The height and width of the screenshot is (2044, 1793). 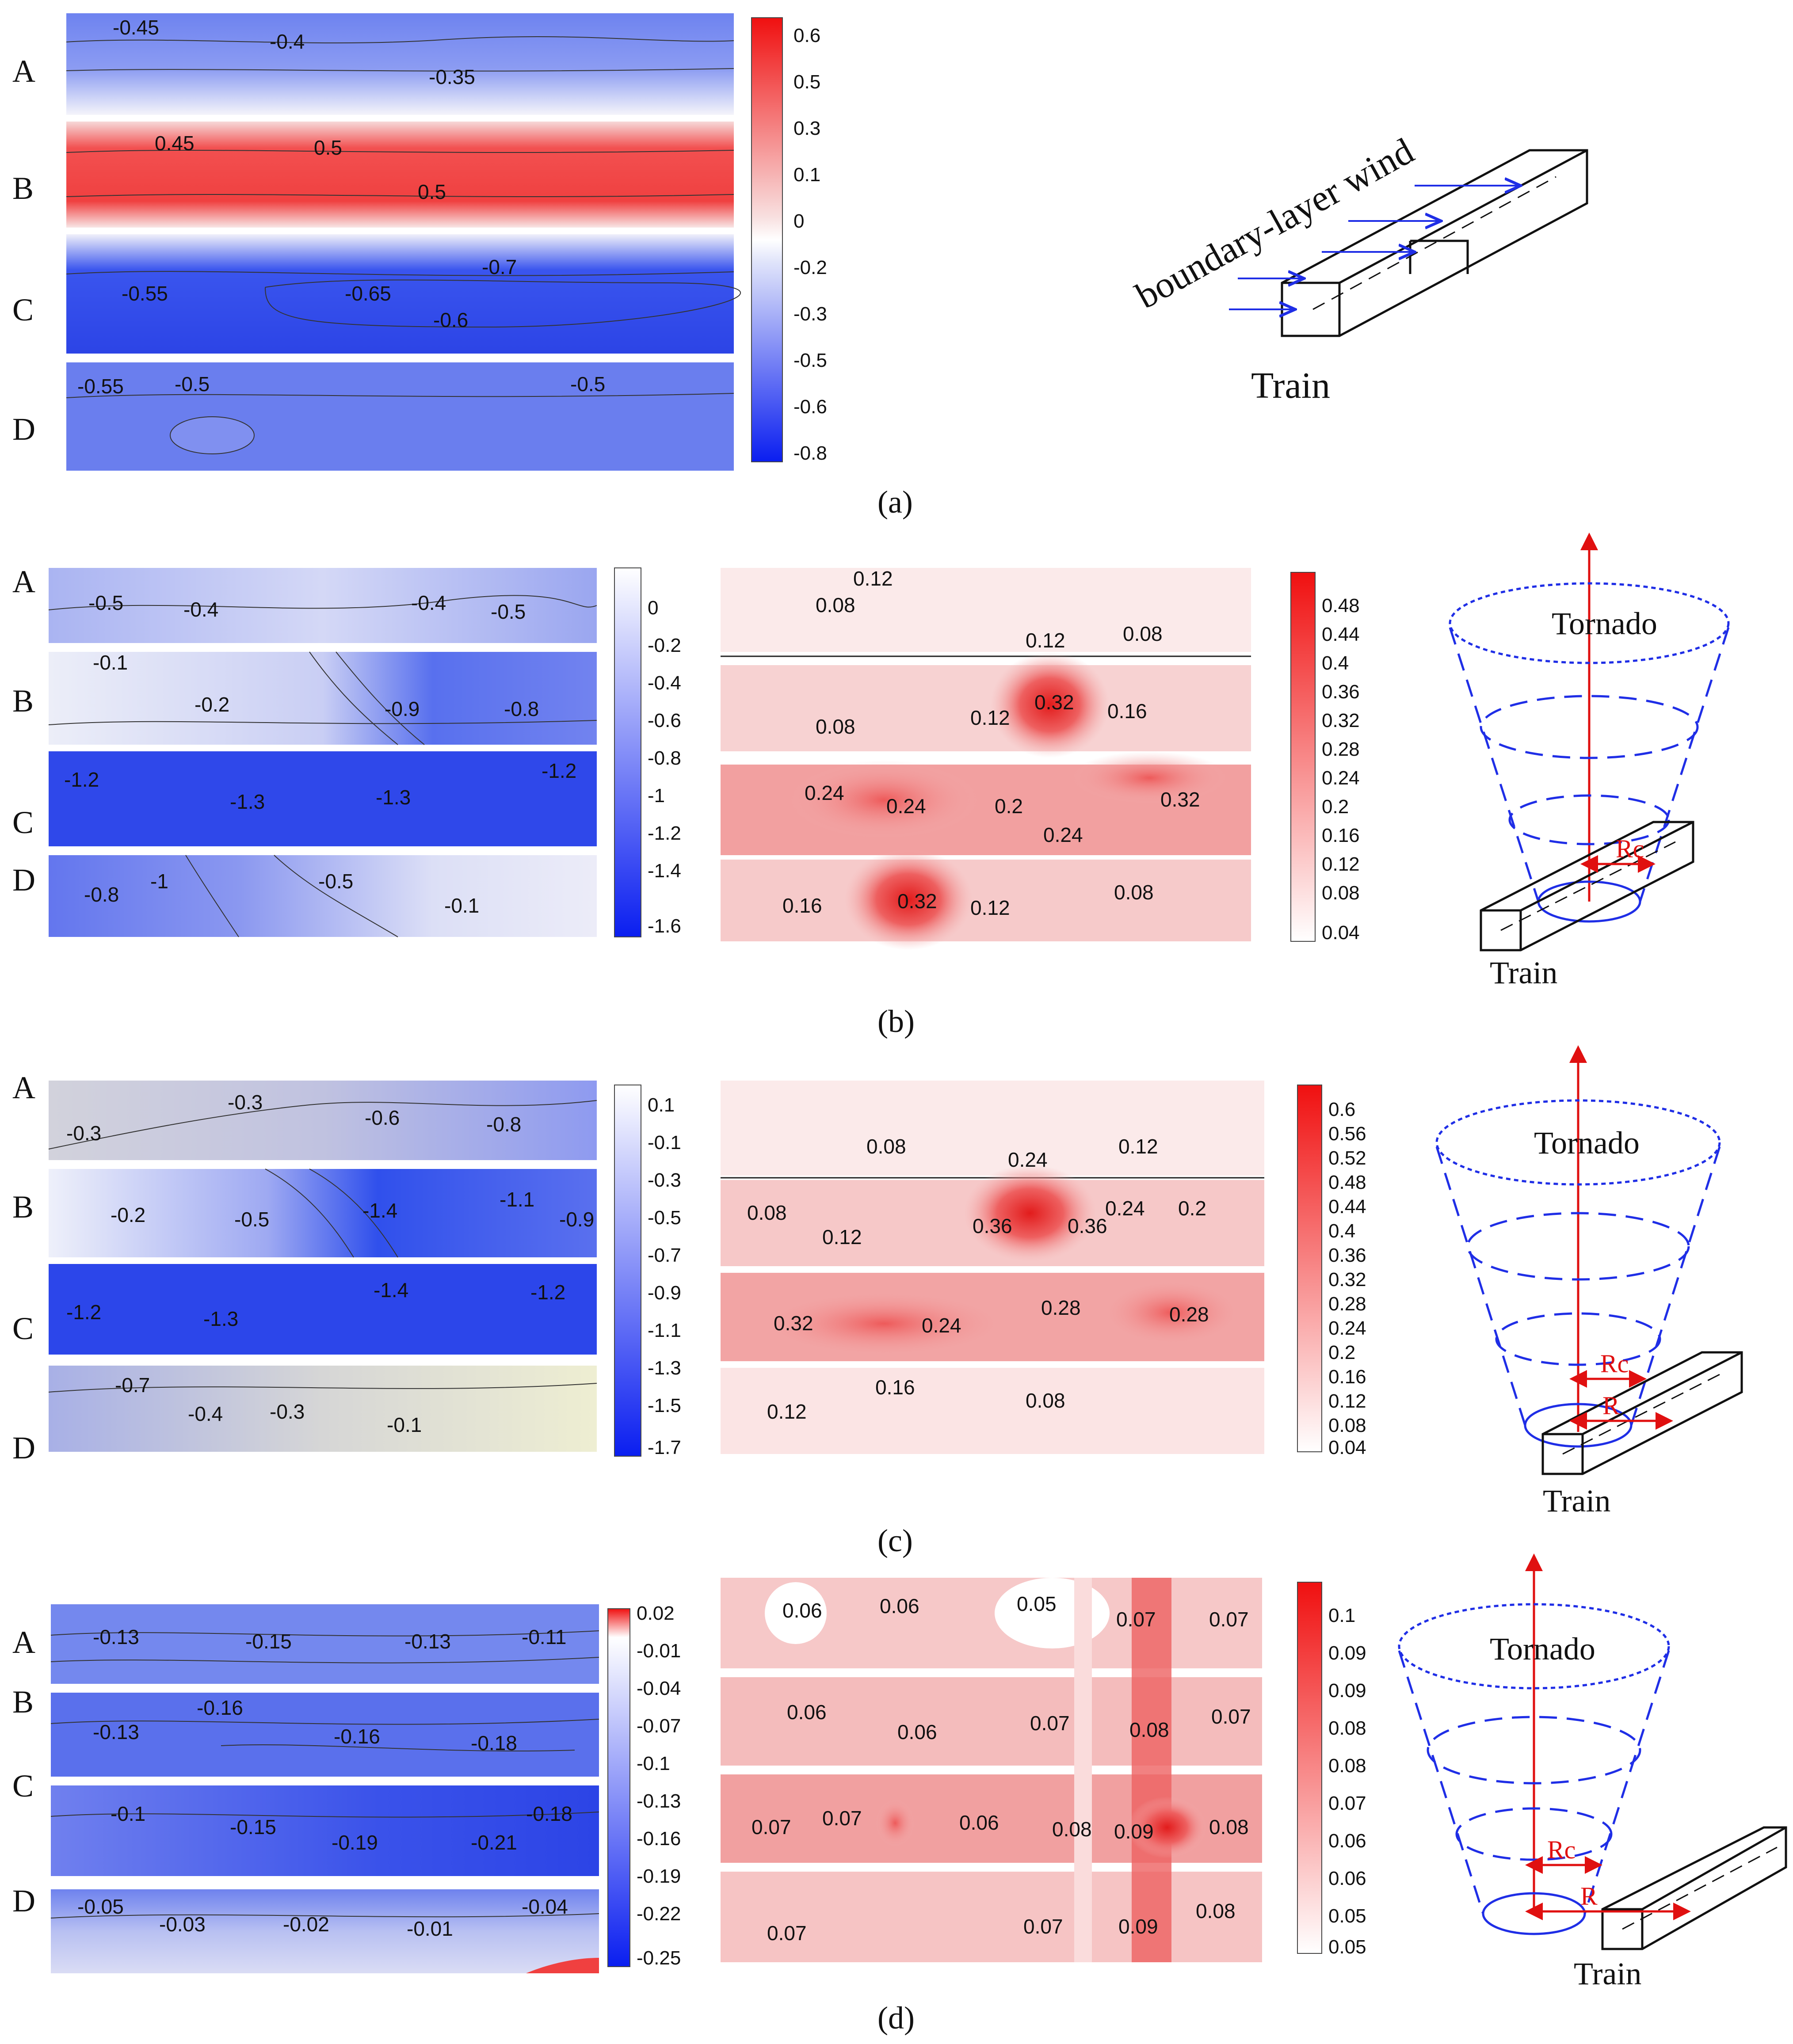 What do you see at coordinates (23, 731) in the screenshot?
I see `row-labels-b: A B C D` at bounding box center [23, 731].